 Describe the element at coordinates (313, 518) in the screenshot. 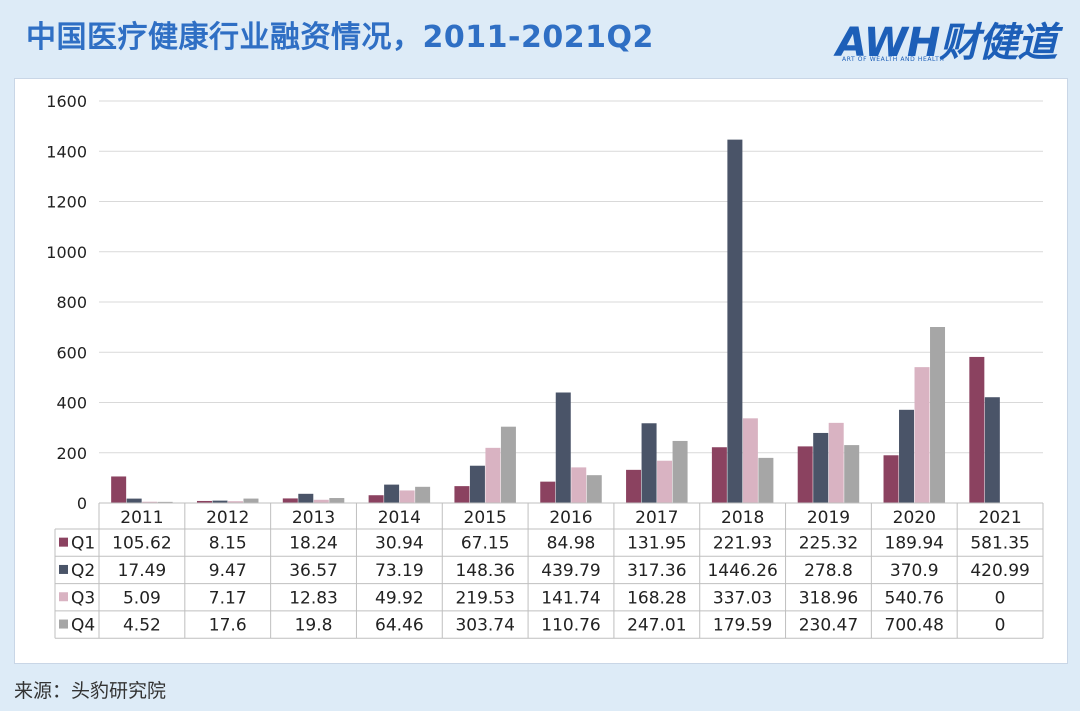

I see `x-tick-label: 2013` at that location.